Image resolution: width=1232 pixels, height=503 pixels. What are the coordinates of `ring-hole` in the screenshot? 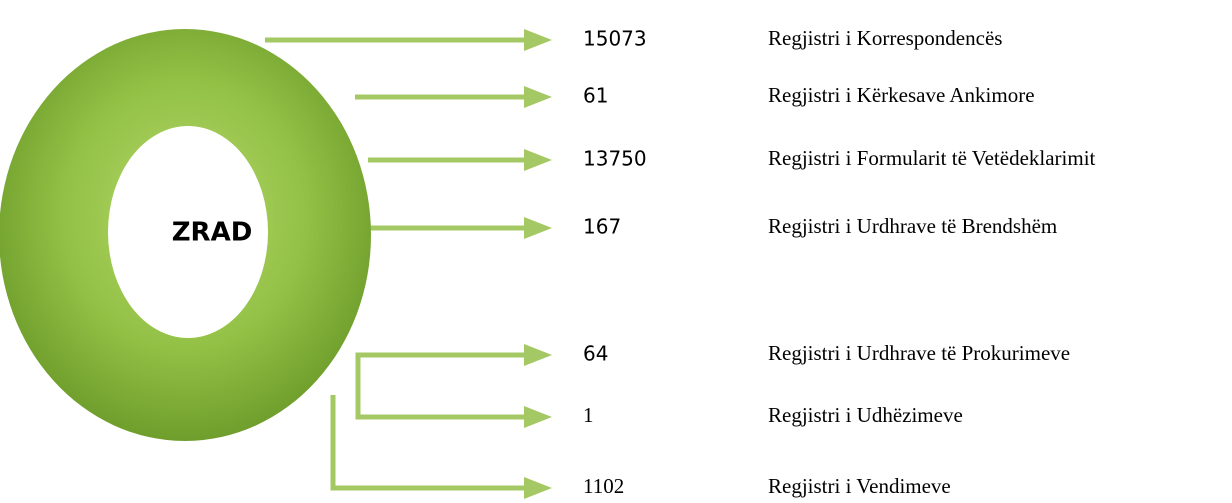 It's located at (188, 232).